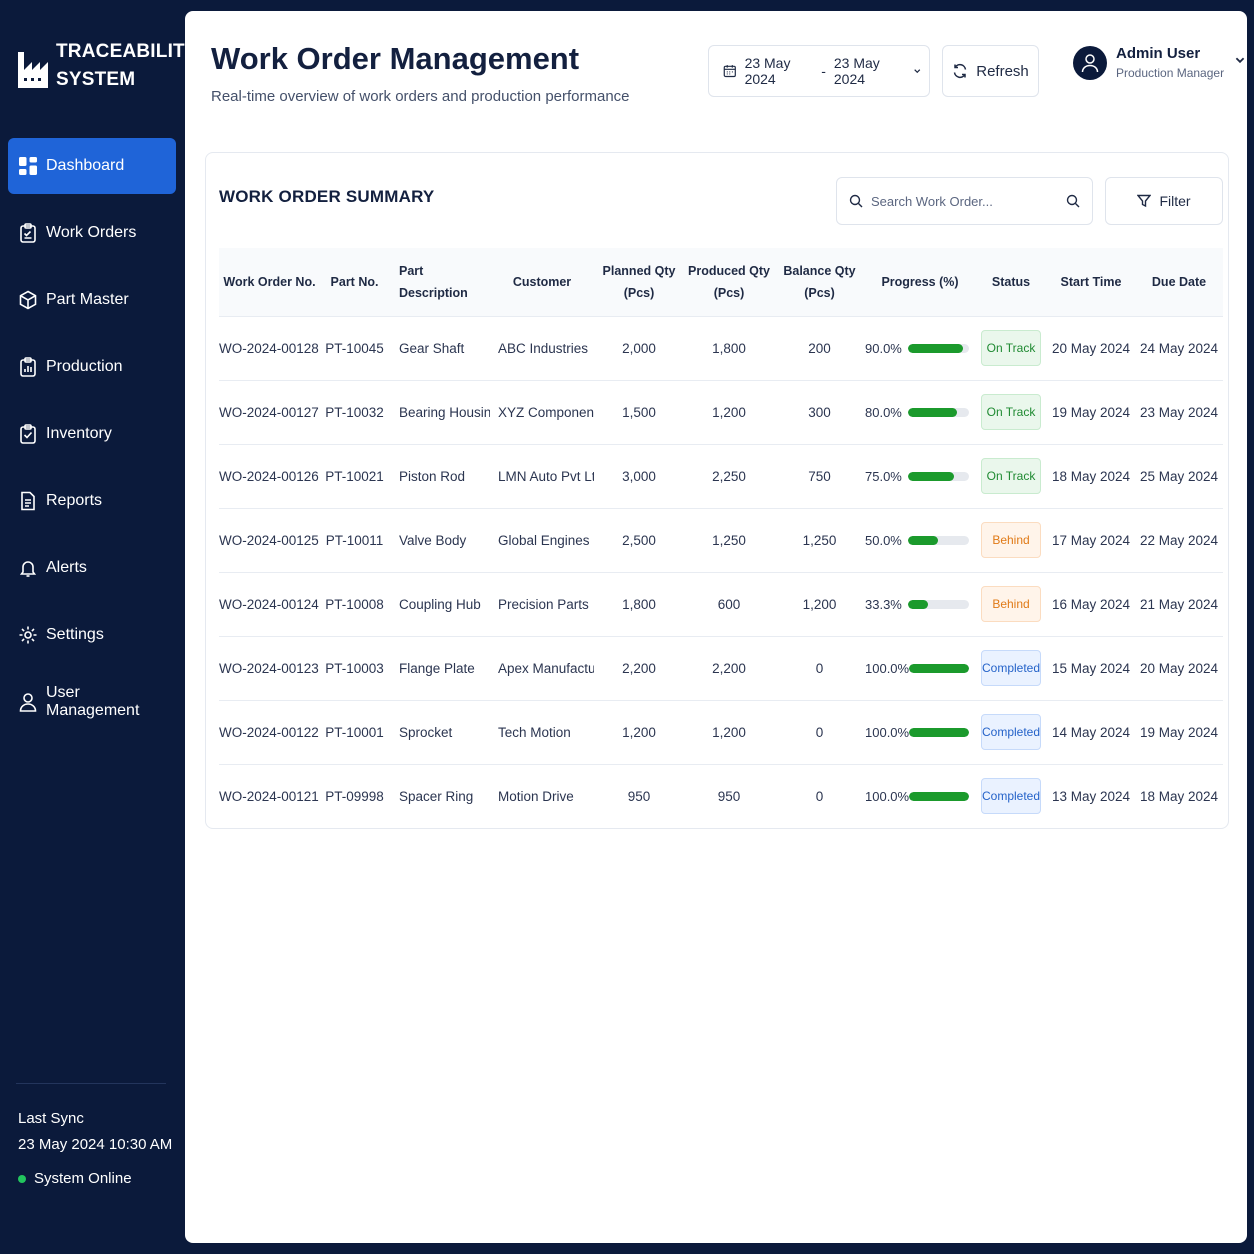  Describe the element at coordinates (990, 71) in the screenshot. I see `refresh-button: Refresh` at that location.